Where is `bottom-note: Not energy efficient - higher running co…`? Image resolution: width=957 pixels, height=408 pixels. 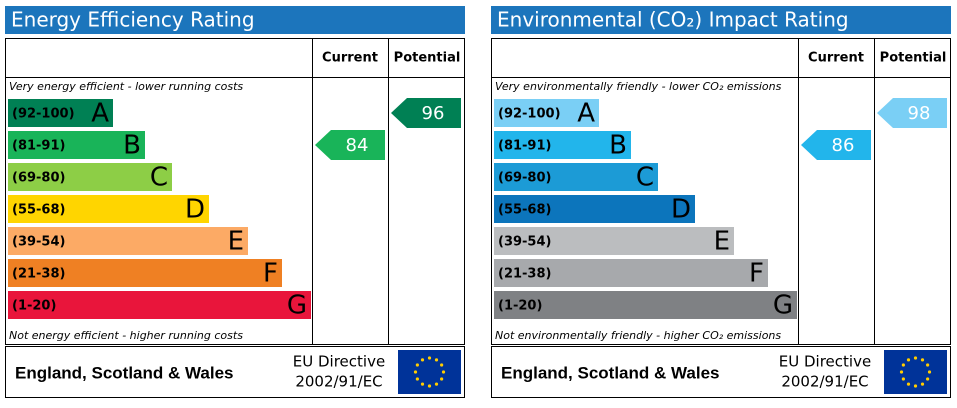 bottom-note: Not energy efficient - higher running co… is located at coordinates (126, 335).